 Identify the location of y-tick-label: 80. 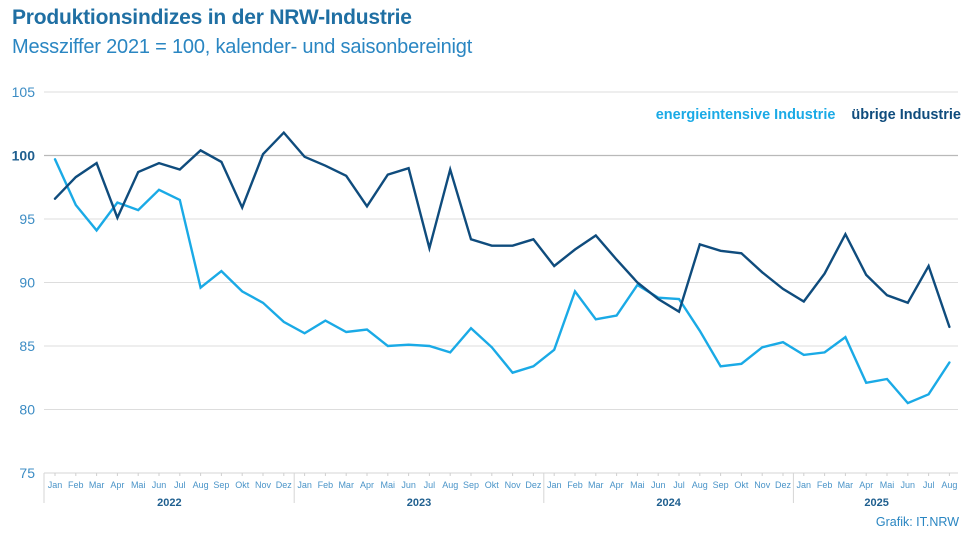
(27, 410).